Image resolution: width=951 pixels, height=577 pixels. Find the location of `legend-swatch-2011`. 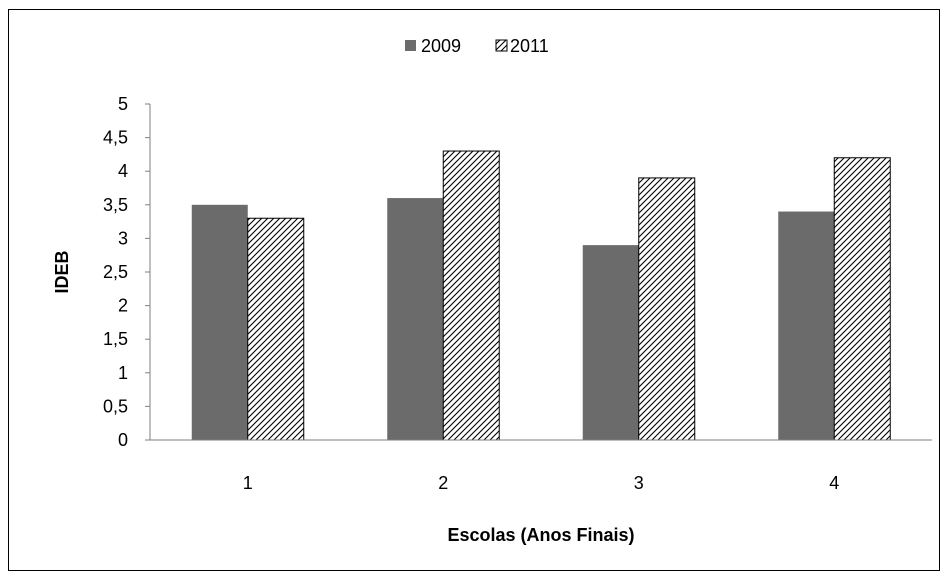

legend-swatch-2011 is located at coordinates (501, 45).